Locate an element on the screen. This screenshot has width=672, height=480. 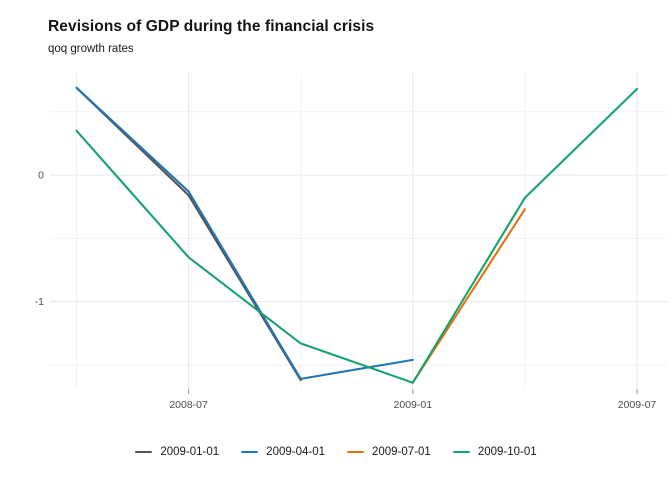
legend-item-2009-04-01: 2009-04-01 is located at coordinates (283, 452).